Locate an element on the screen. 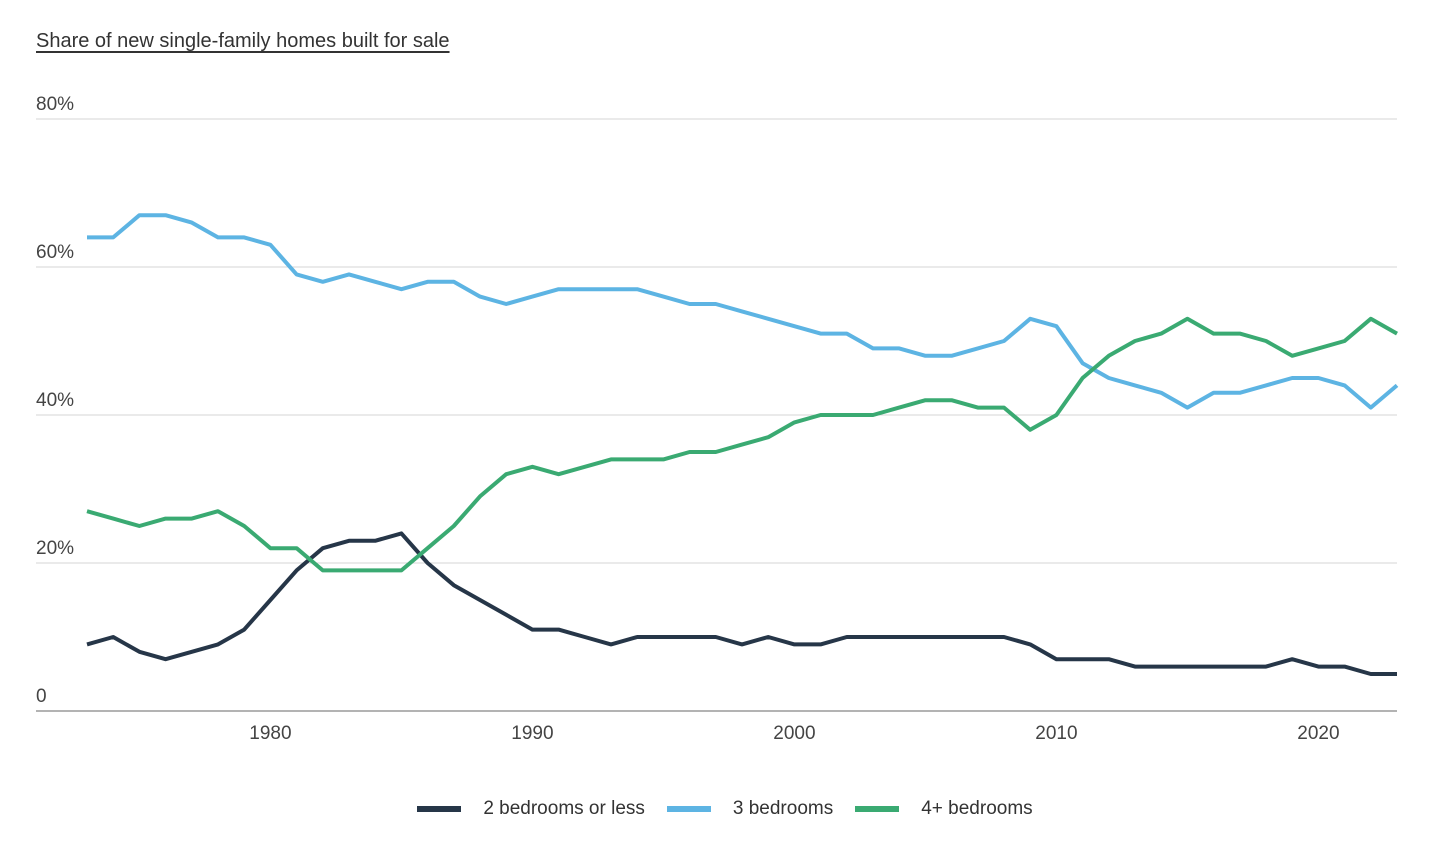 Image resolution: width=1450 pixels, height=850 pixels. x-tick-label: 2020 is located at coordinates (1318, 733).